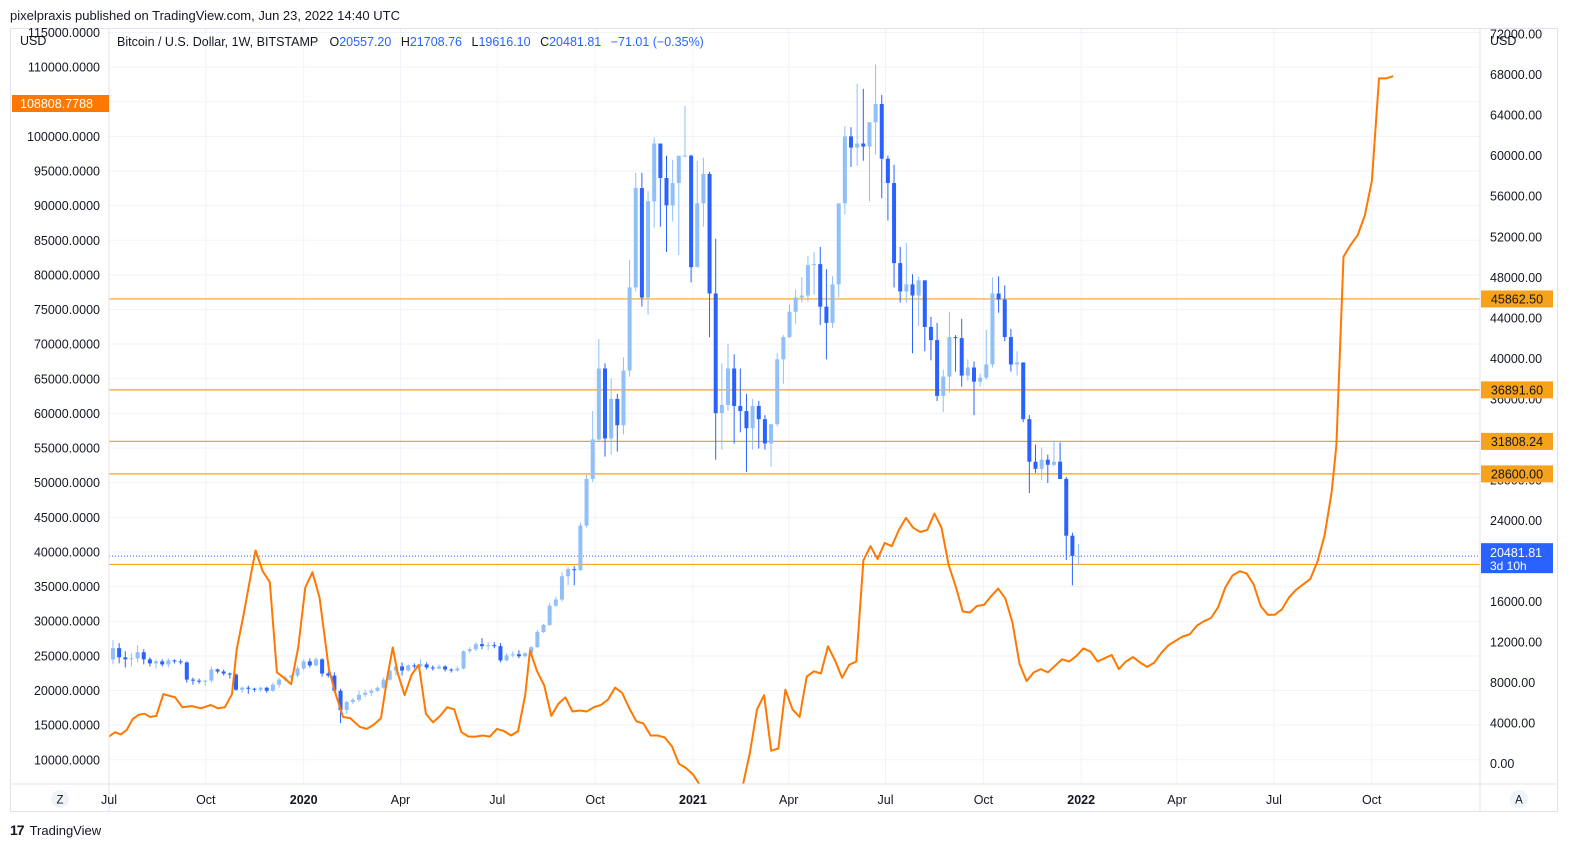  I want to click on level-badge-label: 45862.50, so click(1517, 299).